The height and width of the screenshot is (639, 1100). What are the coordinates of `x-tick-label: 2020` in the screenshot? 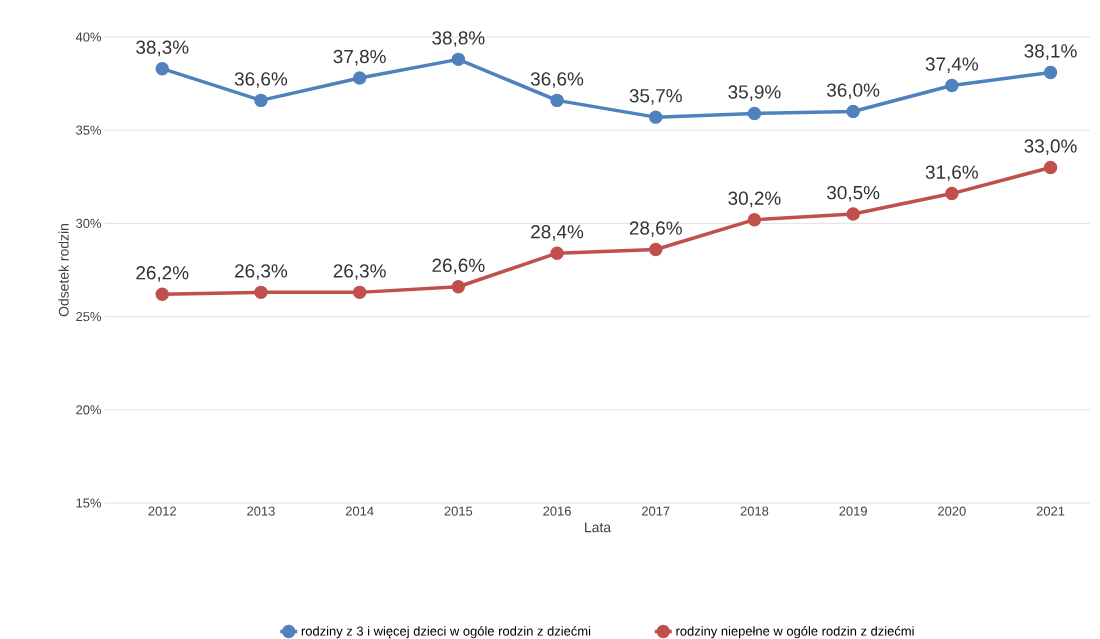 It's located at (952, 511).